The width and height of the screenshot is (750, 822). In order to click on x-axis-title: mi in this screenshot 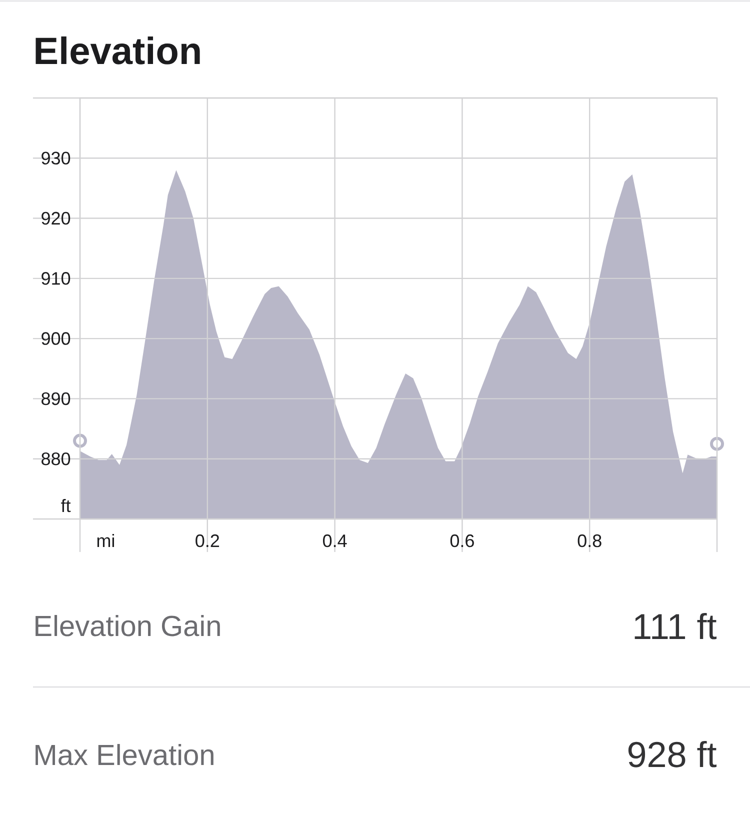, I will do `click(105, 540)`.